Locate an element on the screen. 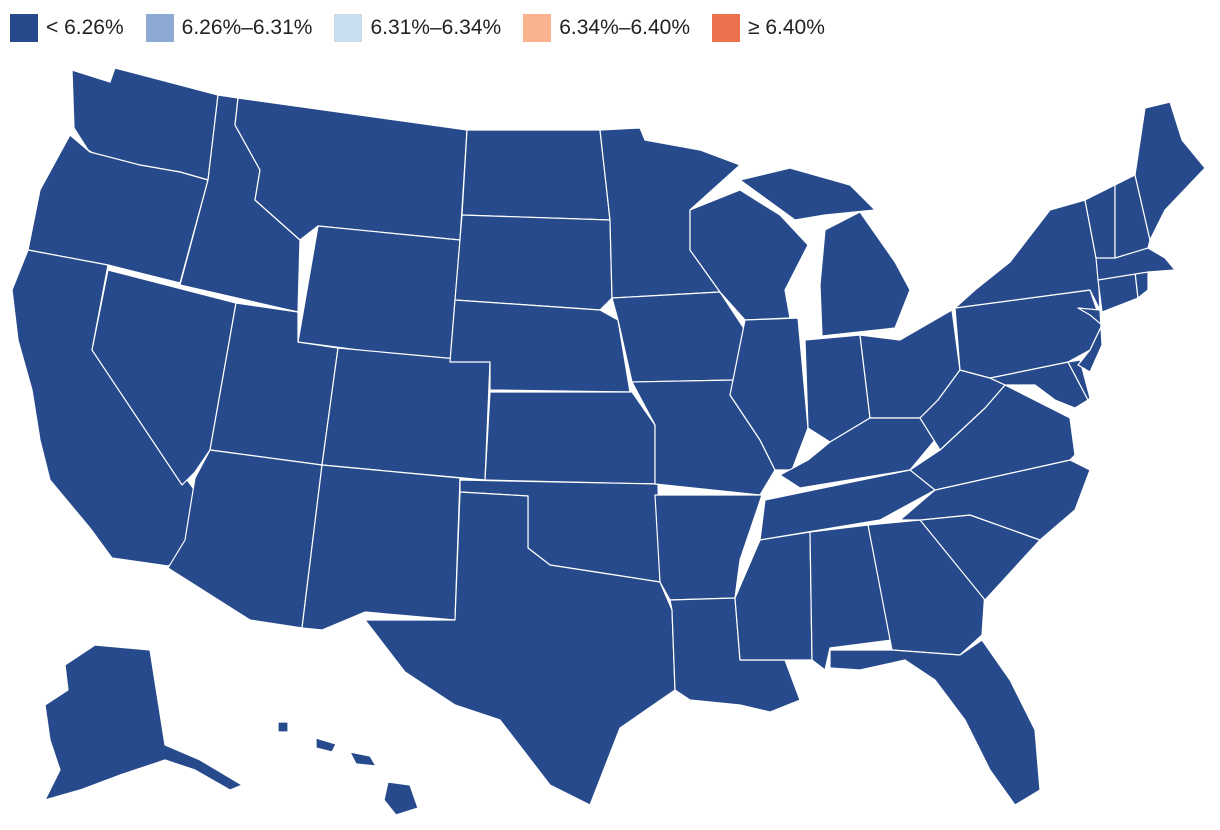 The image size is (1220, 830). legend-item-below-6-26: < 6.26% is located at coordinates (67, 28).